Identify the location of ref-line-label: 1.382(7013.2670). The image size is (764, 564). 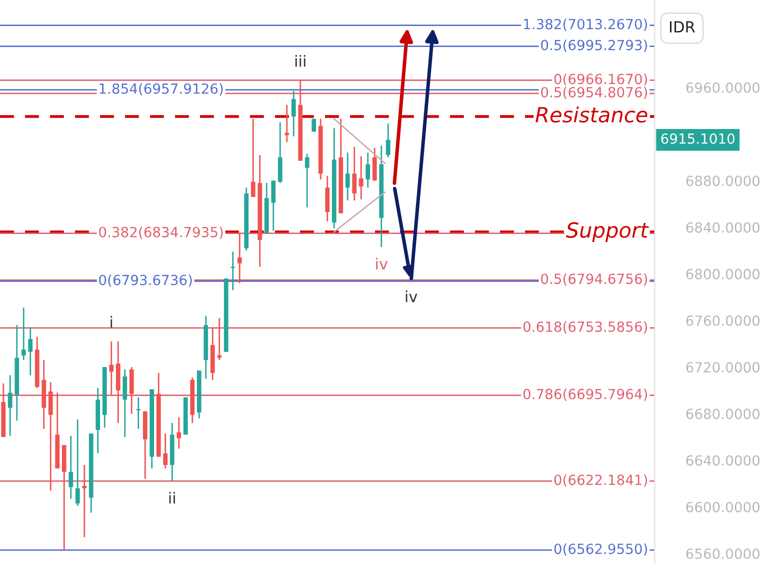
(586, 24).